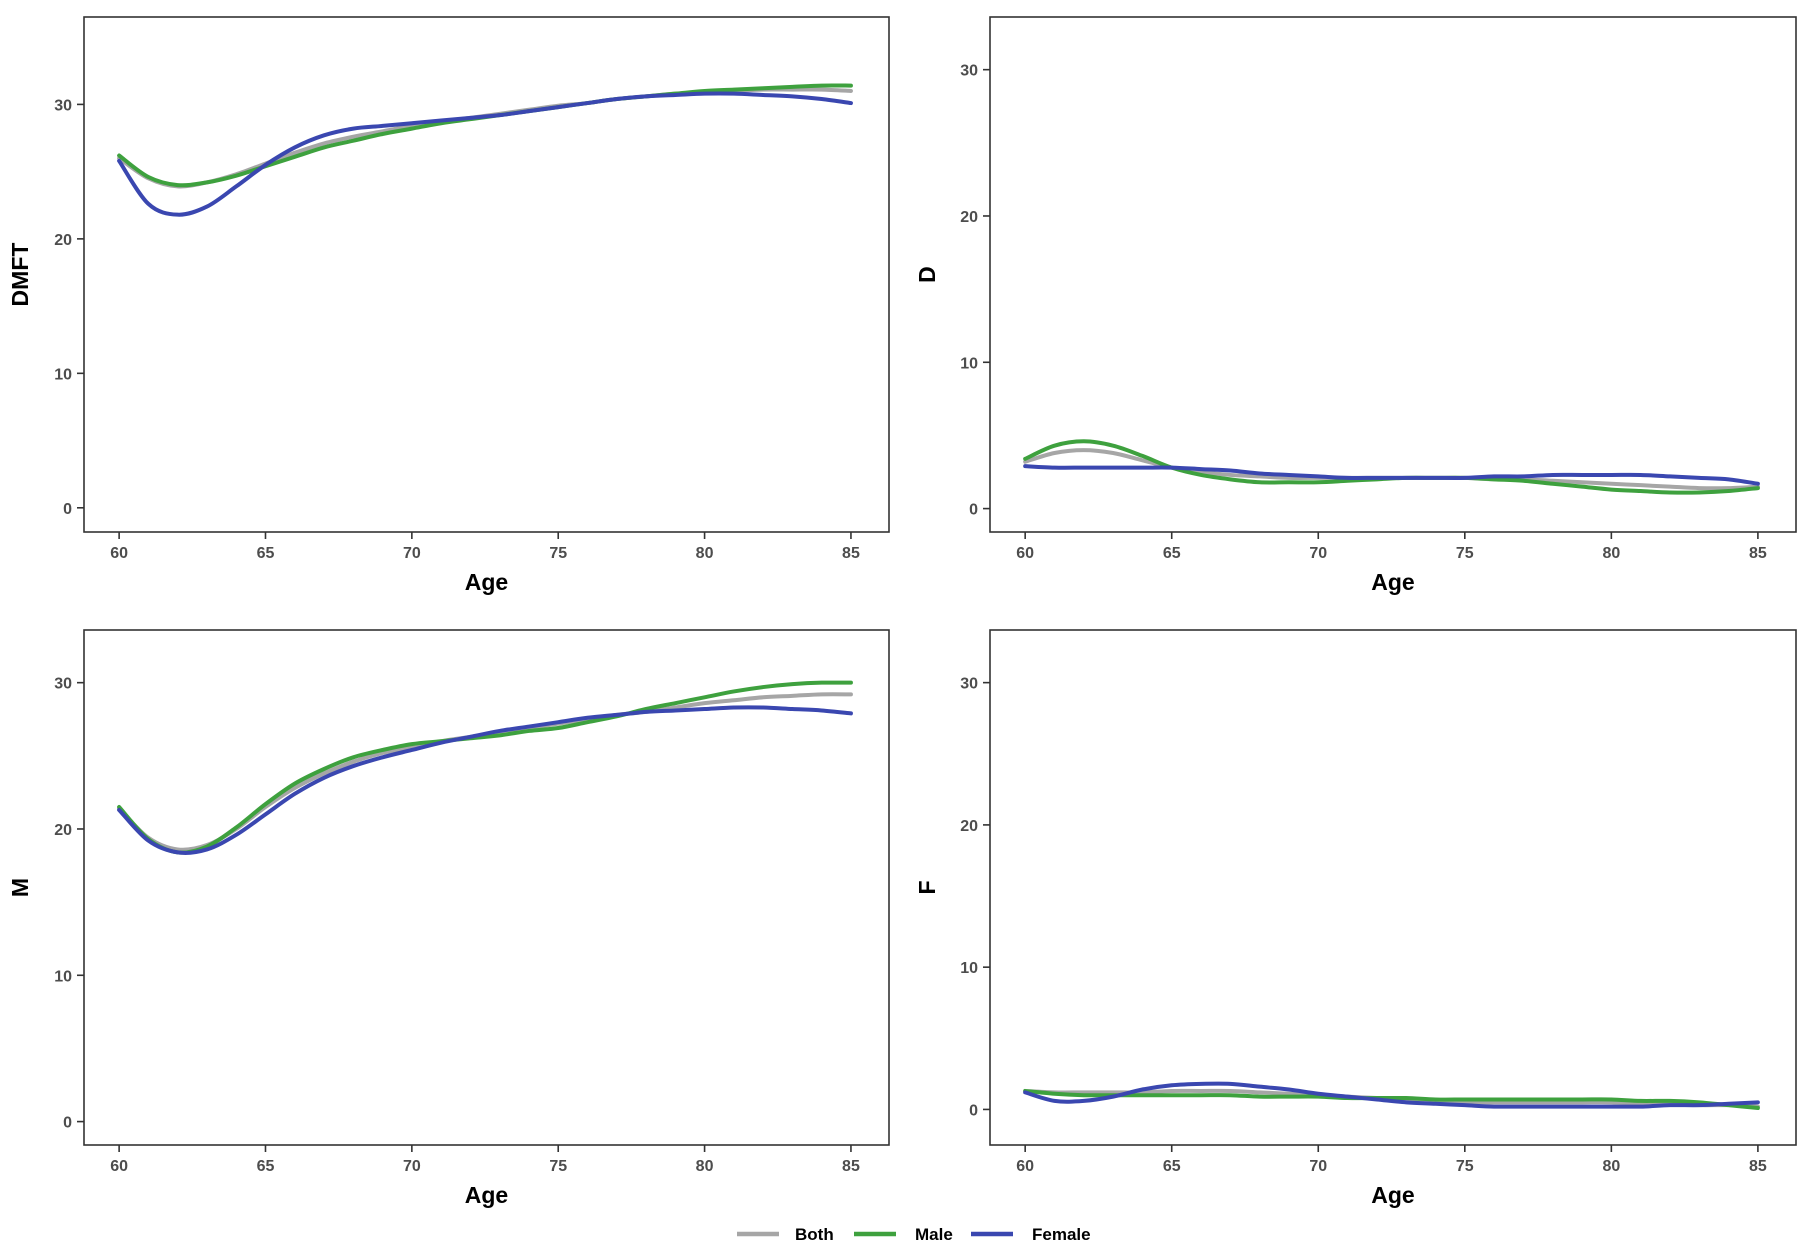  What do you see at coordinates (20, 887) in the screenshot?
I see `y-axis-title: M` at bounding box center [20, 887].